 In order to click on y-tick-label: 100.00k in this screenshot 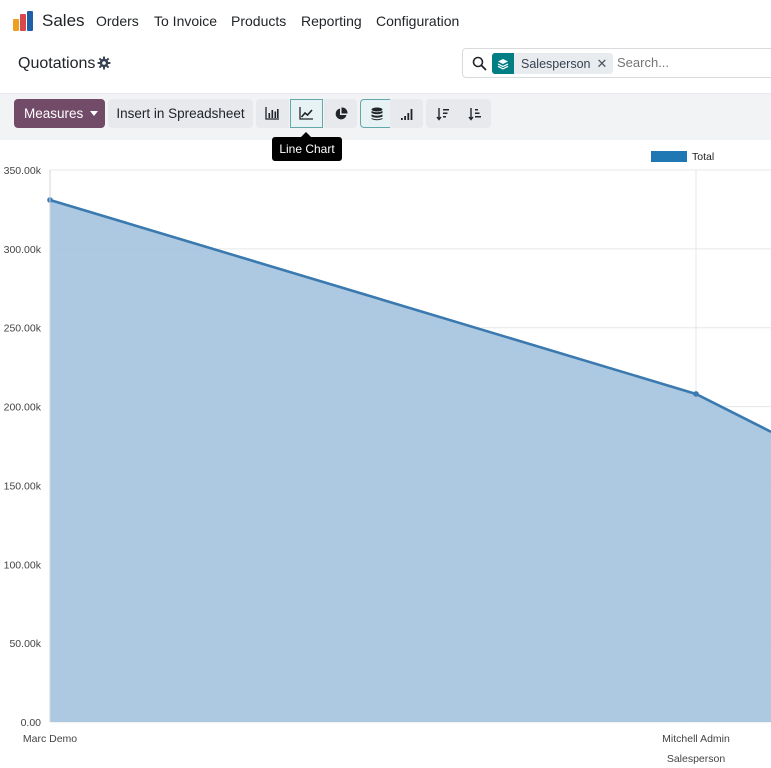, I will do `click(23, 565)`.